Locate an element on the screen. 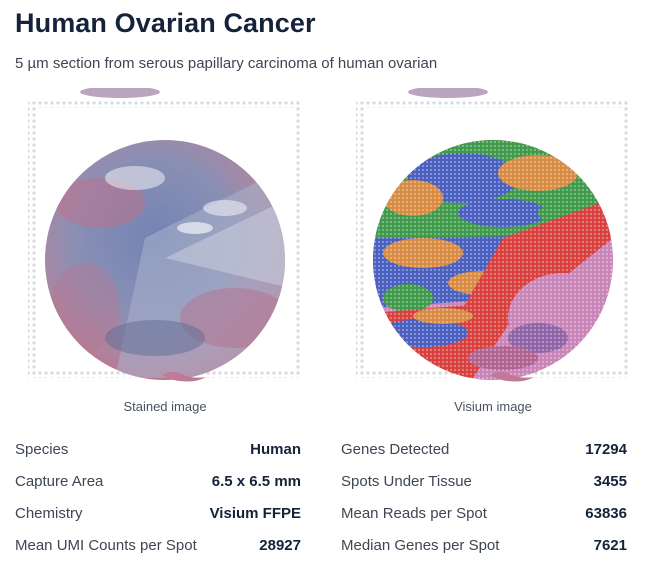 Image resolution: width=653 pixels, height=570 pixels. stat-label: Mean Reads per Spot is located at coordinates (414, 513).